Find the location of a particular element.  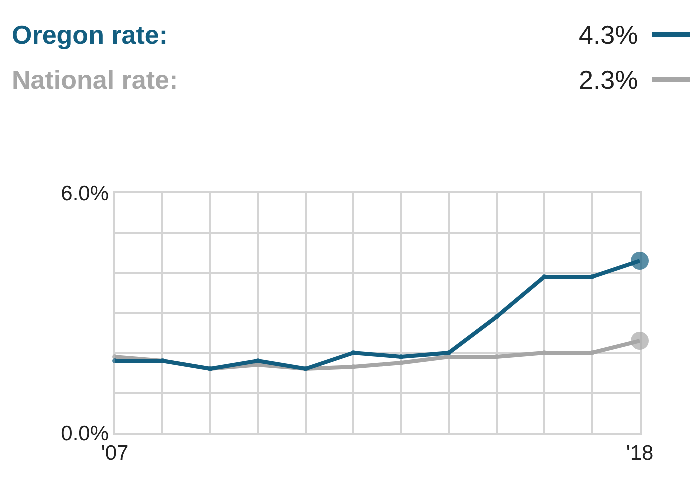

text: National rate: is located at coordinates (95, 80).